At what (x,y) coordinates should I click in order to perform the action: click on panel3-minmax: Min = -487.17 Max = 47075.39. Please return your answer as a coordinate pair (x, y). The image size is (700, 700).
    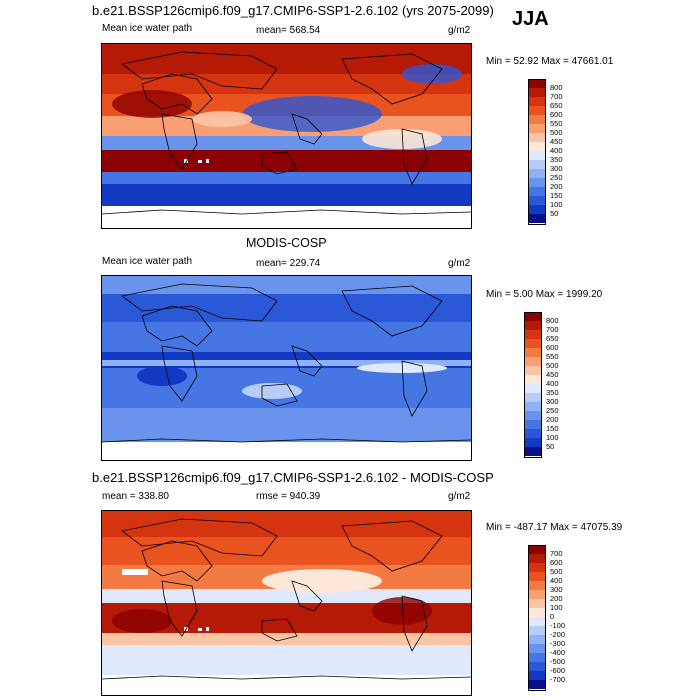
    Looking at the image, I should click on (554, 527).